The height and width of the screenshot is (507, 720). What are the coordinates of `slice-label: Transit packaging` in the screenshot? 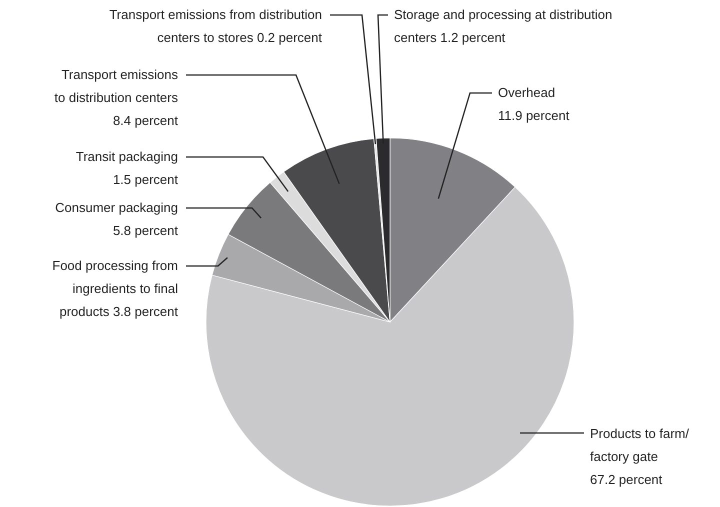 It's located at (127, 156).